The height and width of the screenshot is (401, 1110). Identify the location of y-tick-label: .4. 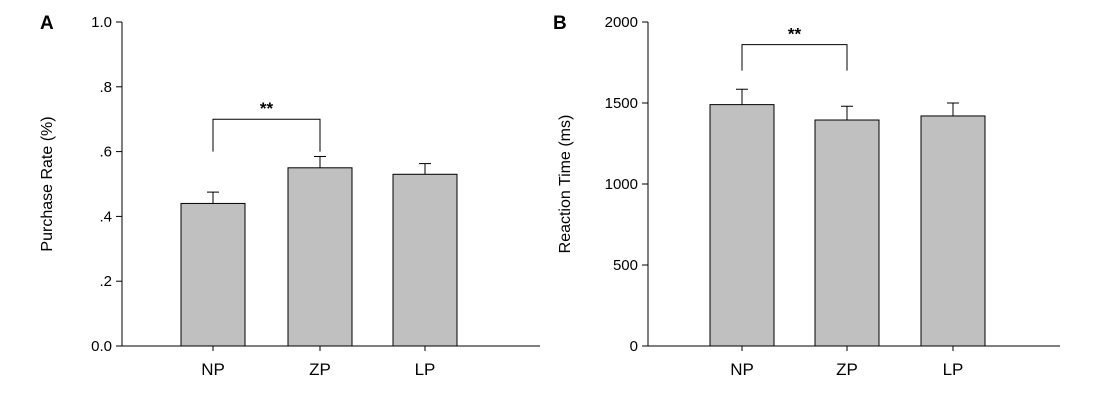
(105, 216).